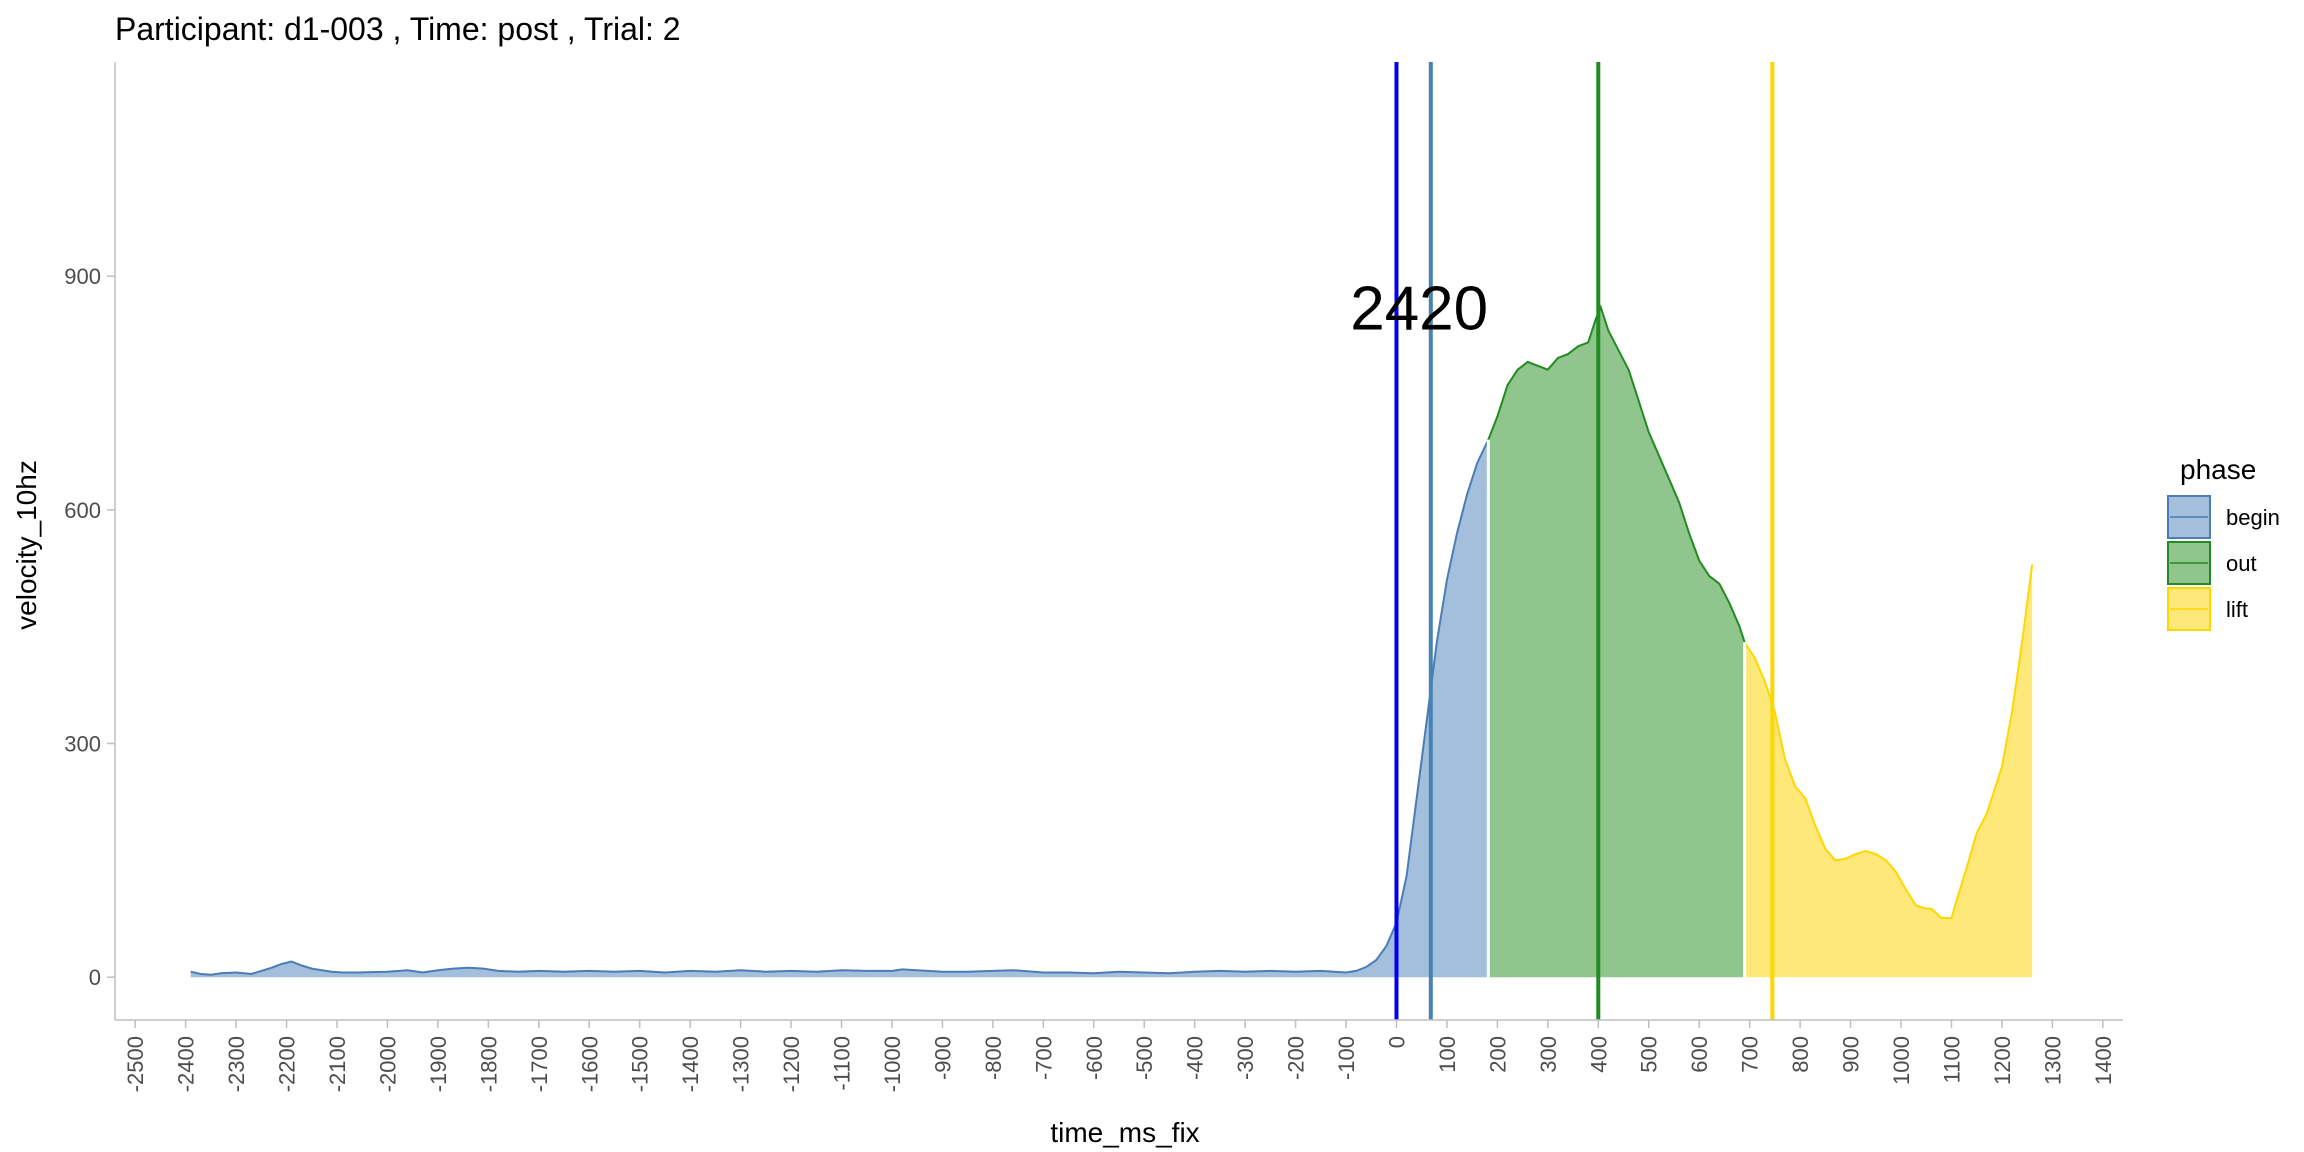  I want to click on x-tick-label: 500, so click(1649, 1054).